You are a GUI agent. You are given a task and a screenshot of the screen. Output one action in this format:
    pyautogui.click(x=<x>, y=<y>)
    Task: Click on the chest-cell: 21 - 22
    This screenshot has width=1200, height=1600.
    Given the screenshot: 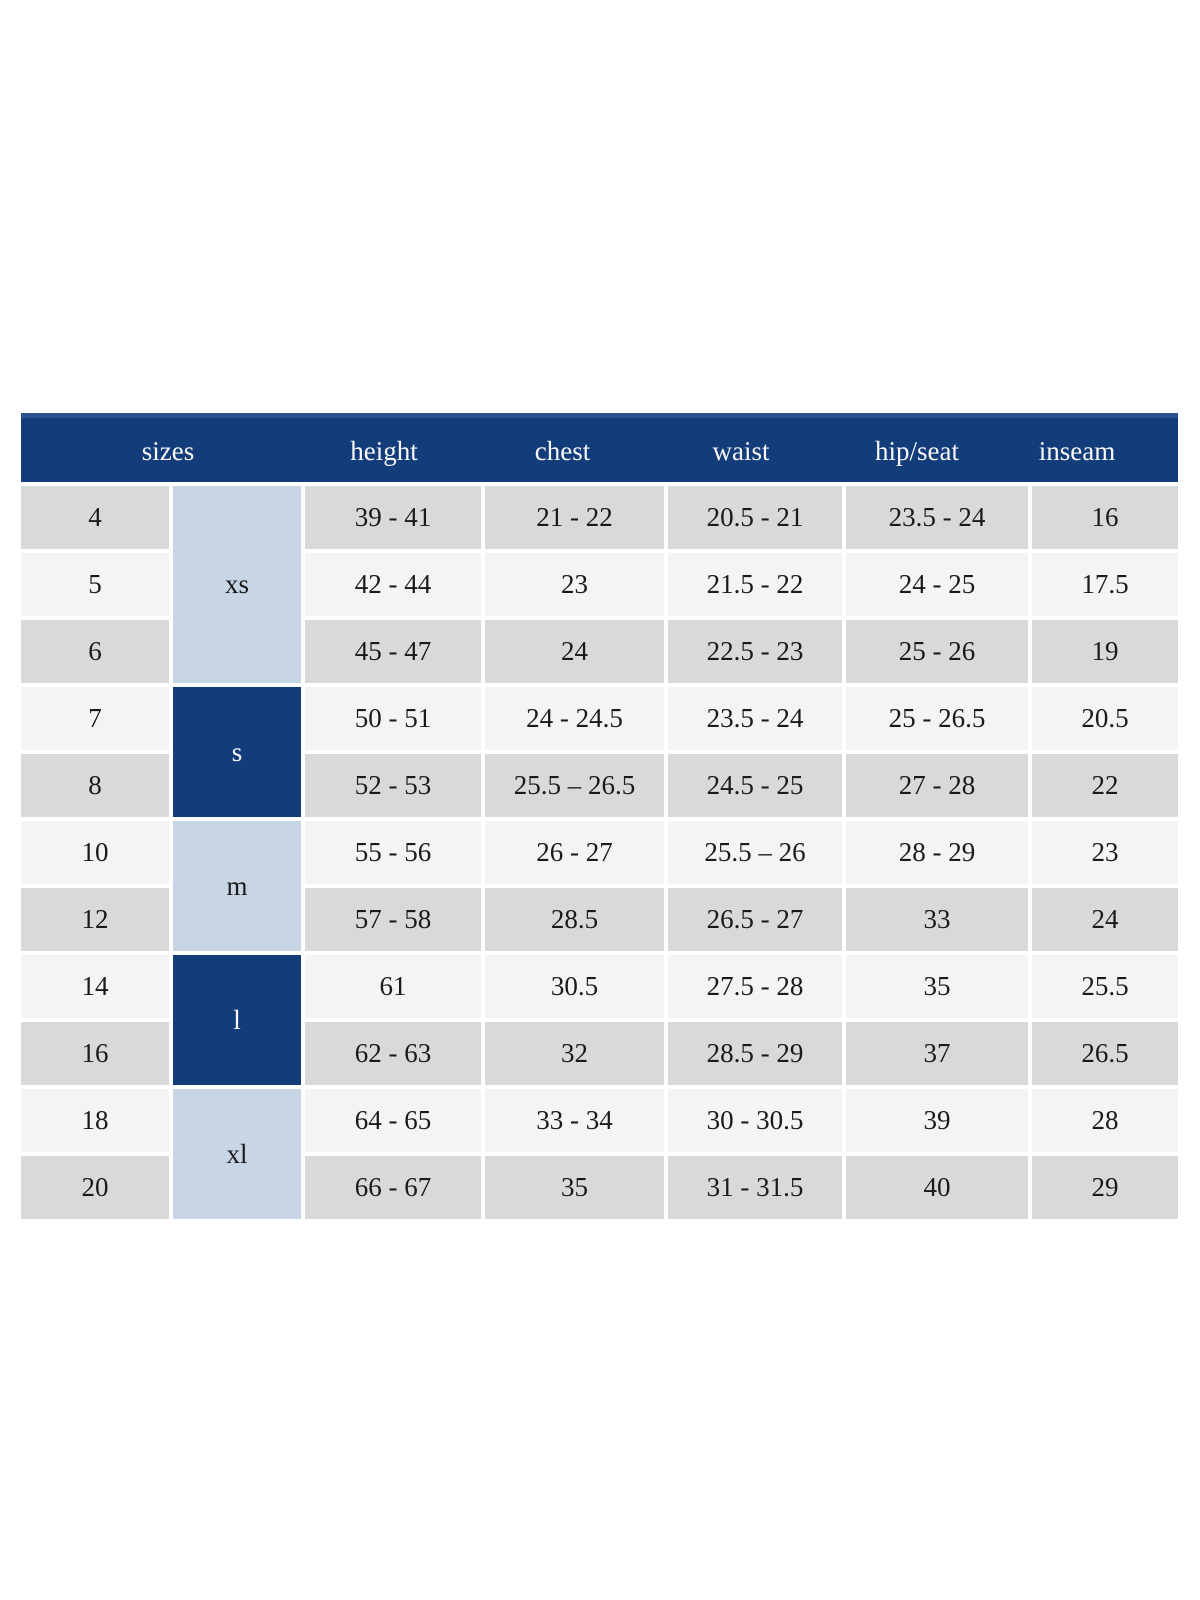 What is the action you would take?
    pyautogui.click(x=574, y=517)
    